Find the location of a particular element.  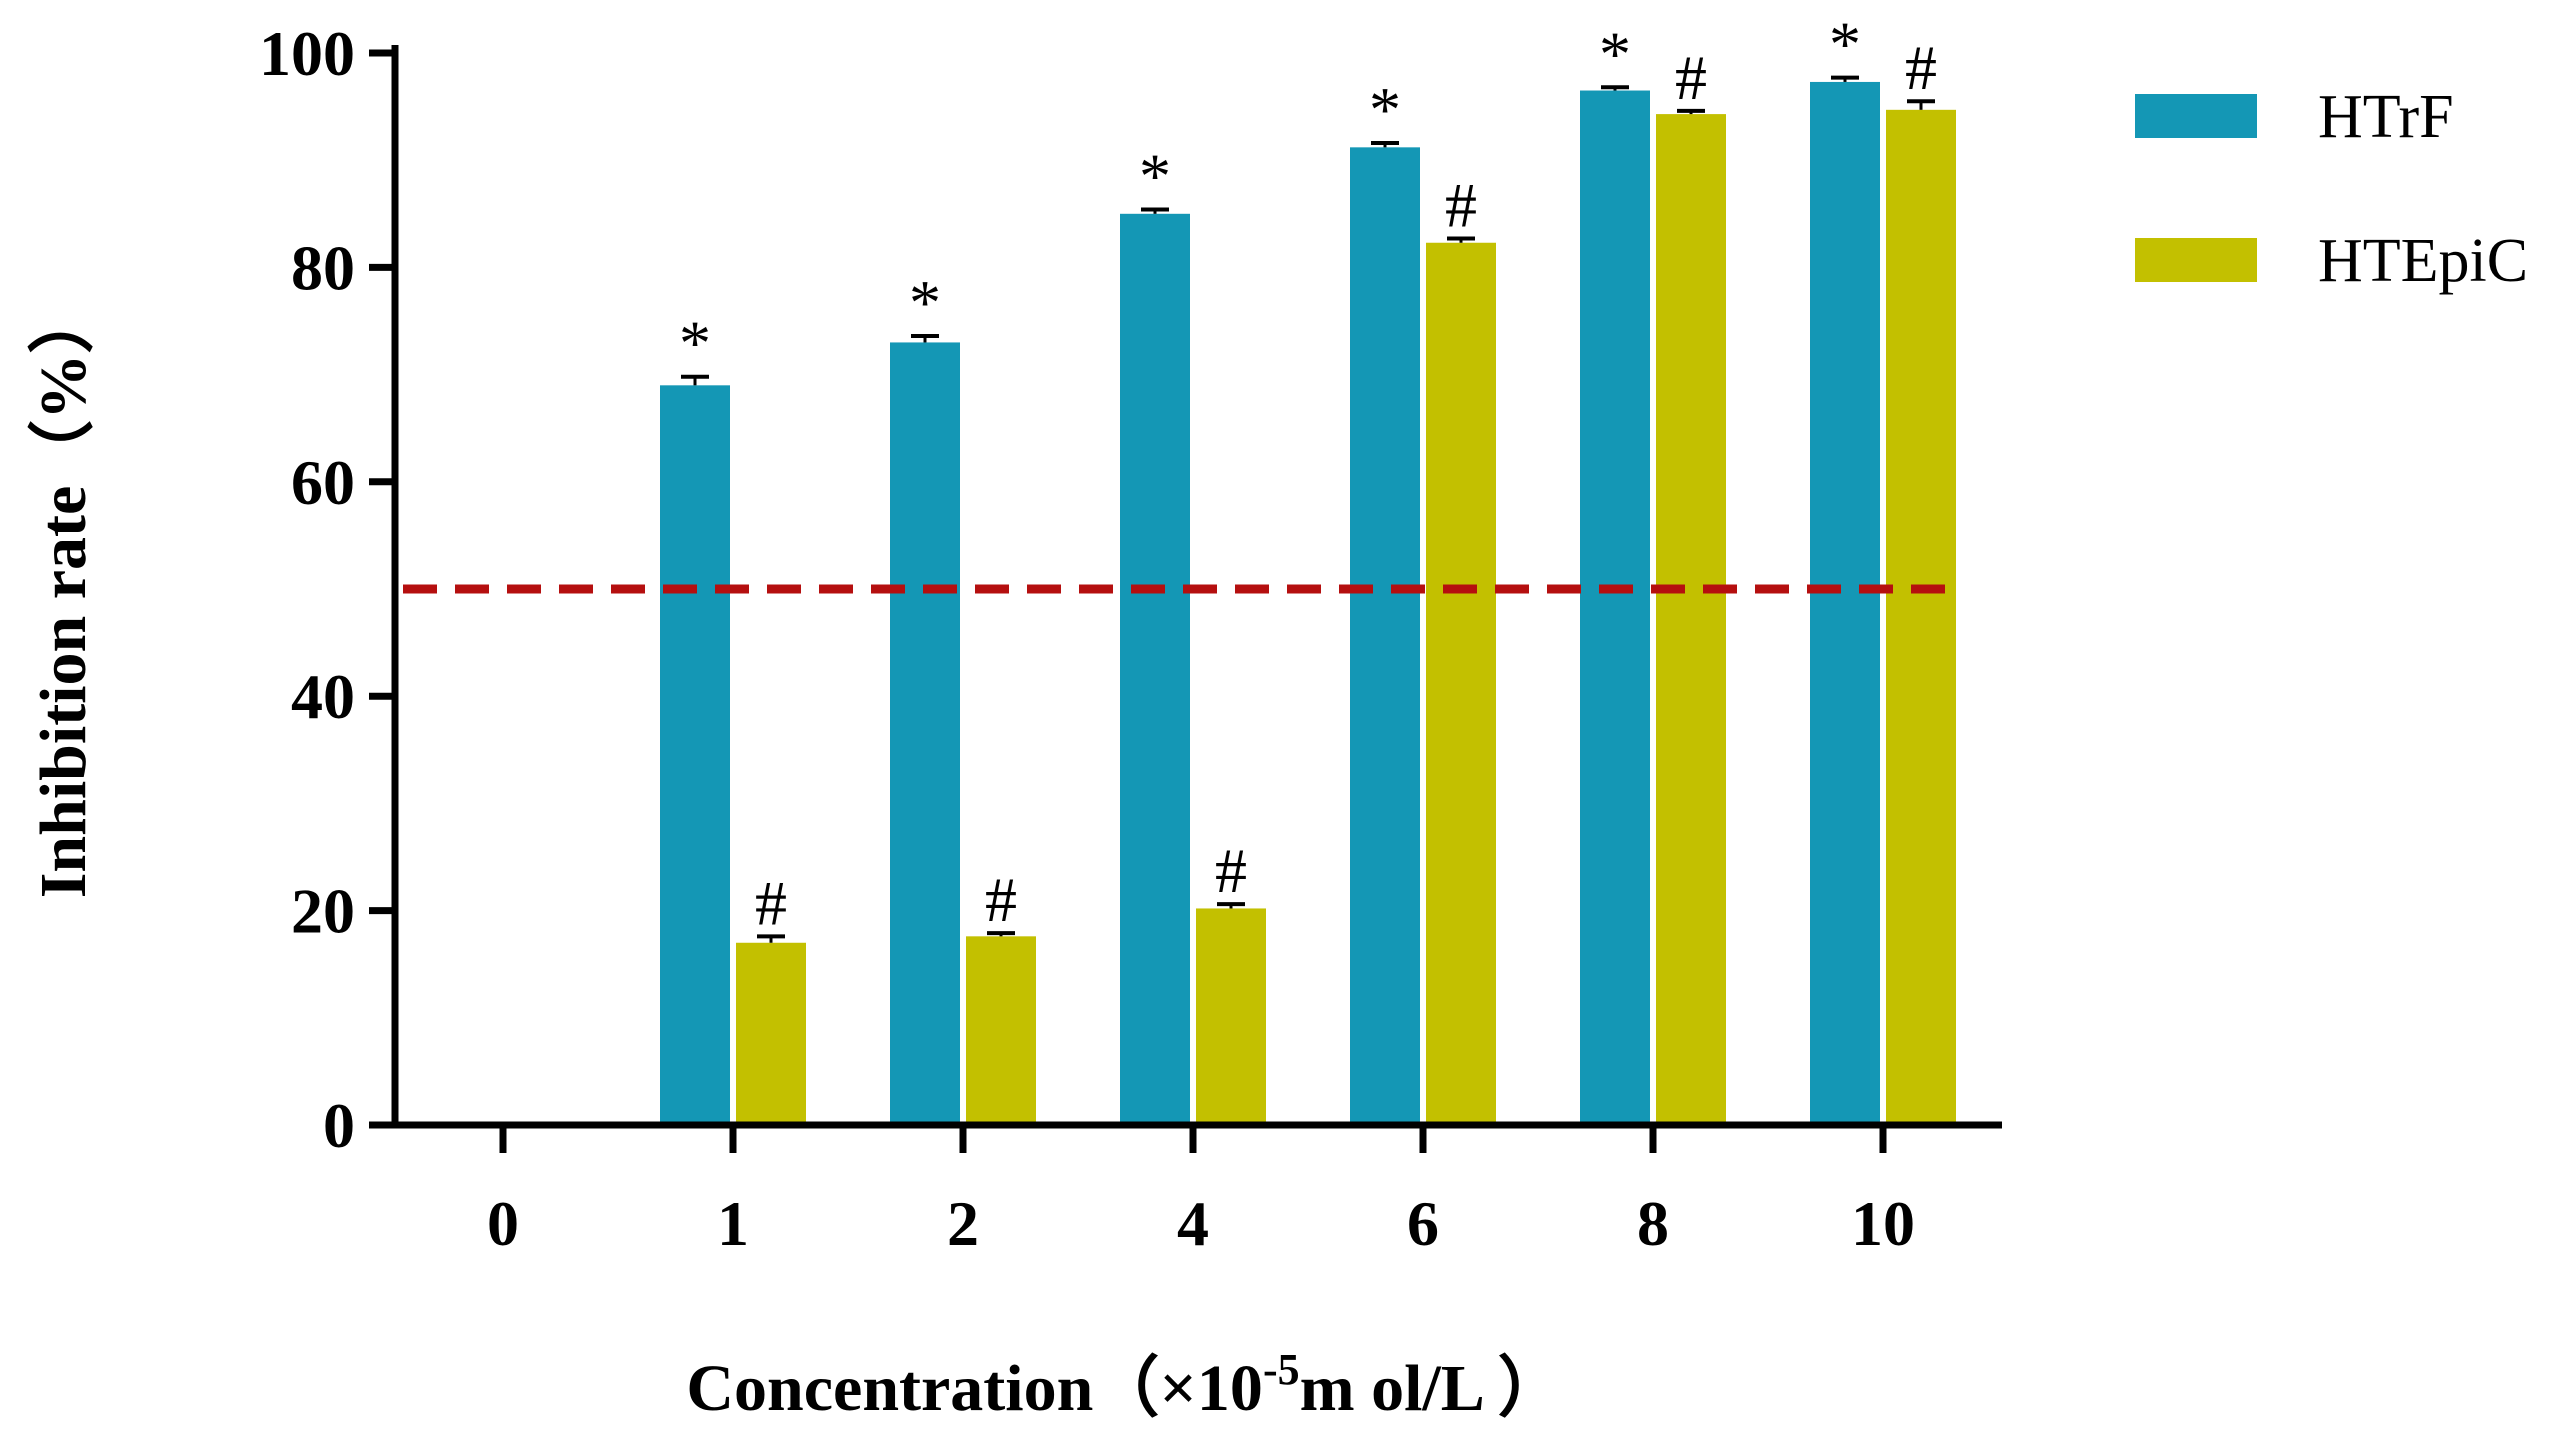

x-tick-label: 4 is located at coordinates (1193, 1223).